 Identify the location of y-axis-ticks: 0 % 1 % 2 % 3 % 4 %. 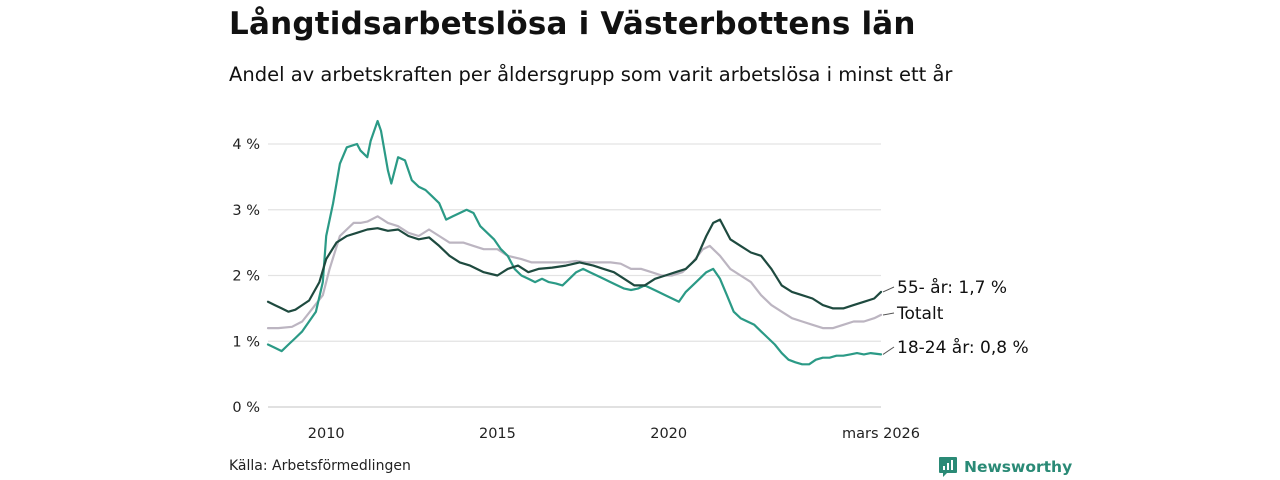
(246, 276).